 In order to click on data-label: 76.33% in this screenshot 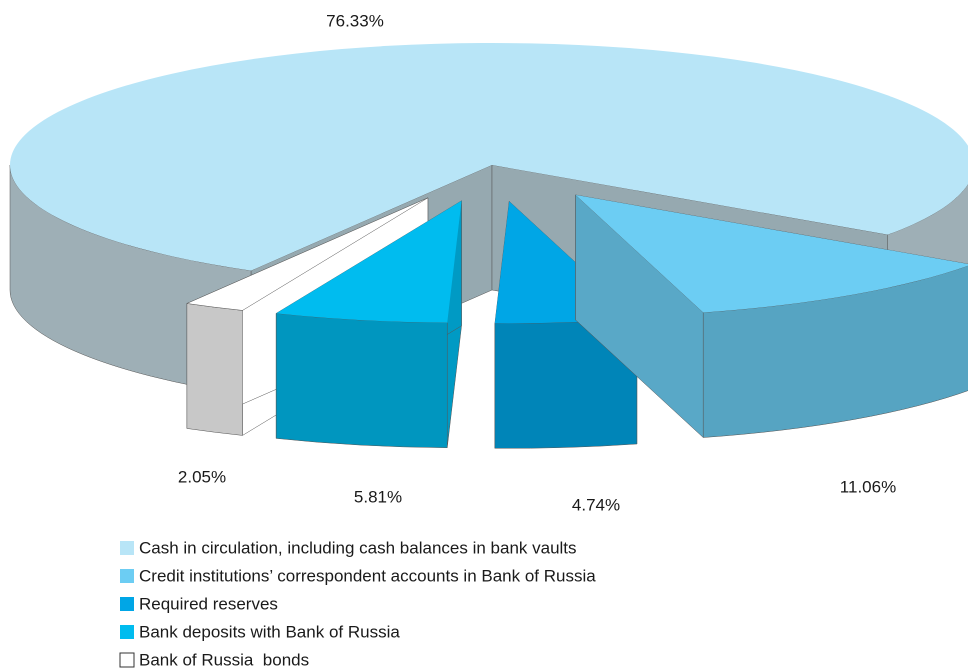, I will do `click(355, 20)`.